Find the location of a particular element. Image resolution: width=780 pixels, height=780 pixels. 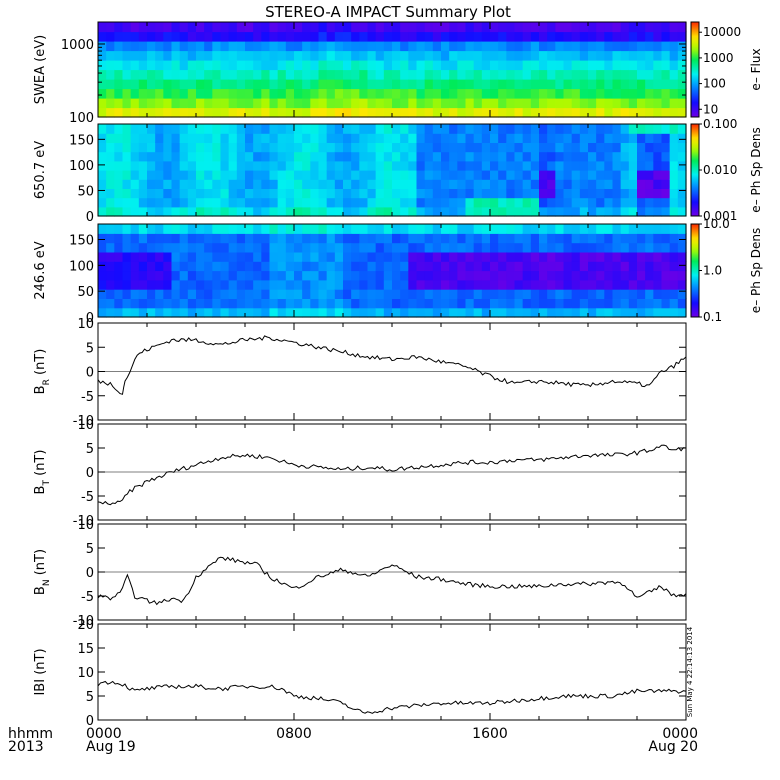

pad246-colorbar is located at coordinates (695, 270).